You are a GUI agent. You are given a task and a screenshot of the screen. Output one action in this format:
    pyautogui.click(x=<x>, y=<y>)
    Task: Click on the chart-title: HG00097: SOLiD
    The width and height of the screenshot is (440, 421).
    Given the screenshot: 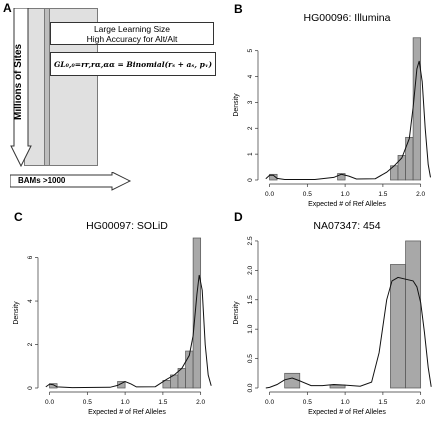 What is the action you would take?
    pyautogui.click(x=127, y=226)
    